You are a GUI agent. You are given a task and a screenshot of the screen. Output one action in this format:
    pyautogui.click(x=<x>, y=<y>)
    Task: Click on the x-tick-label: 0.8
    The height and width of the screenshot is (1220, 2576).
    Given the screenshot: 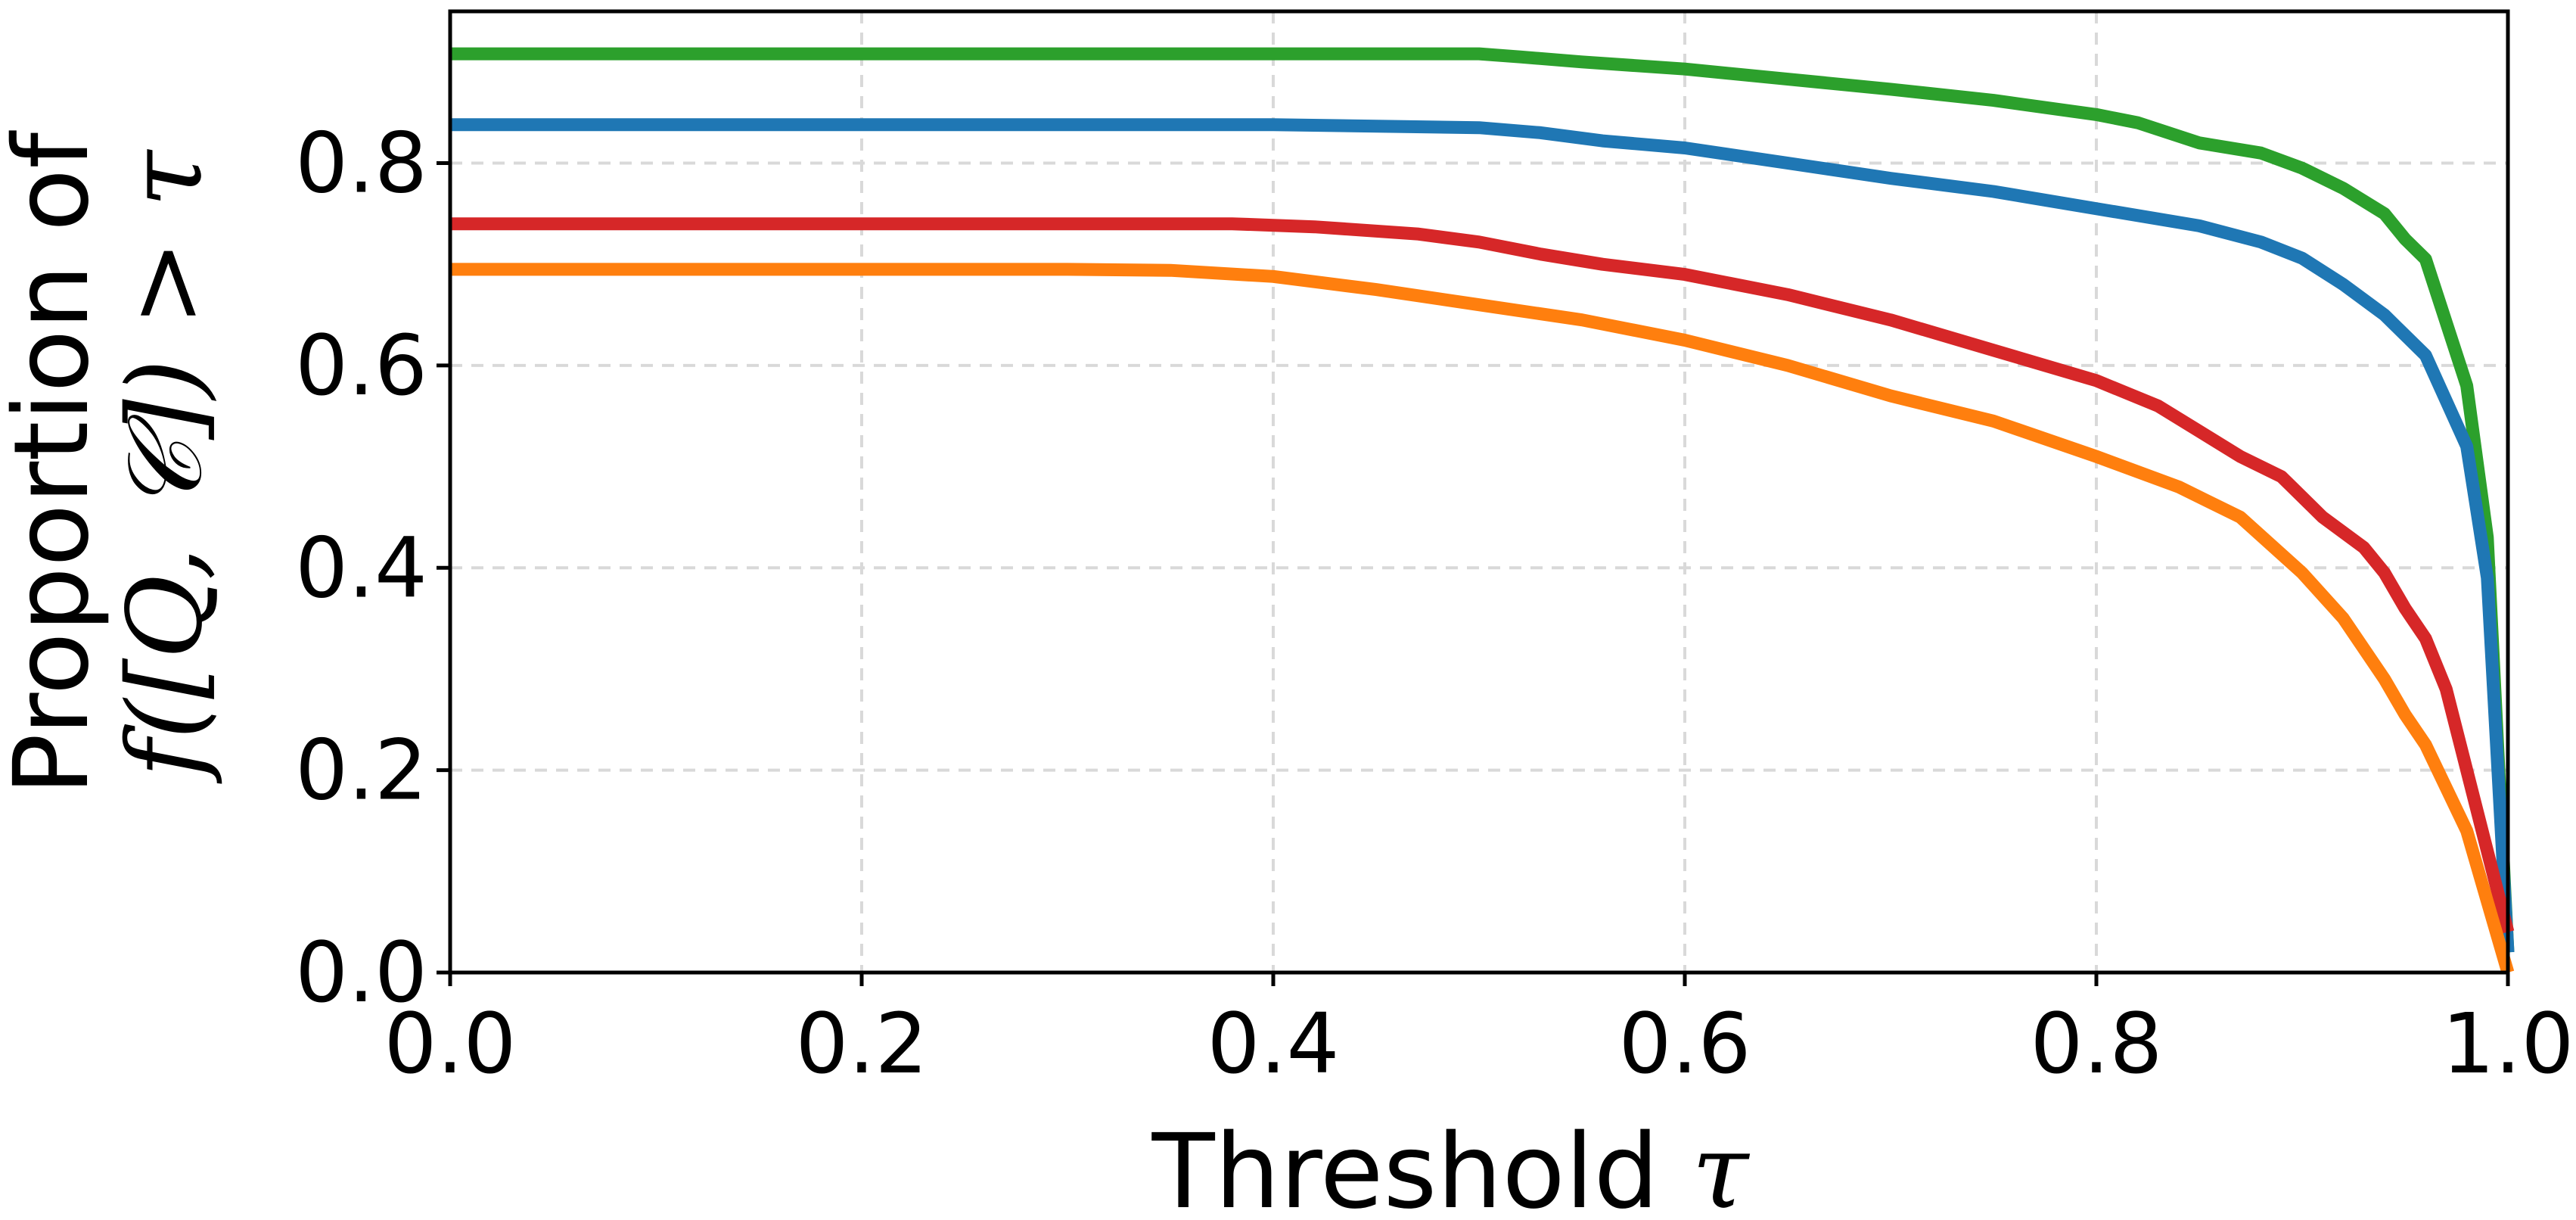 What is the action you would take?
    pyautogui.click(x=2097, y=1043)
    